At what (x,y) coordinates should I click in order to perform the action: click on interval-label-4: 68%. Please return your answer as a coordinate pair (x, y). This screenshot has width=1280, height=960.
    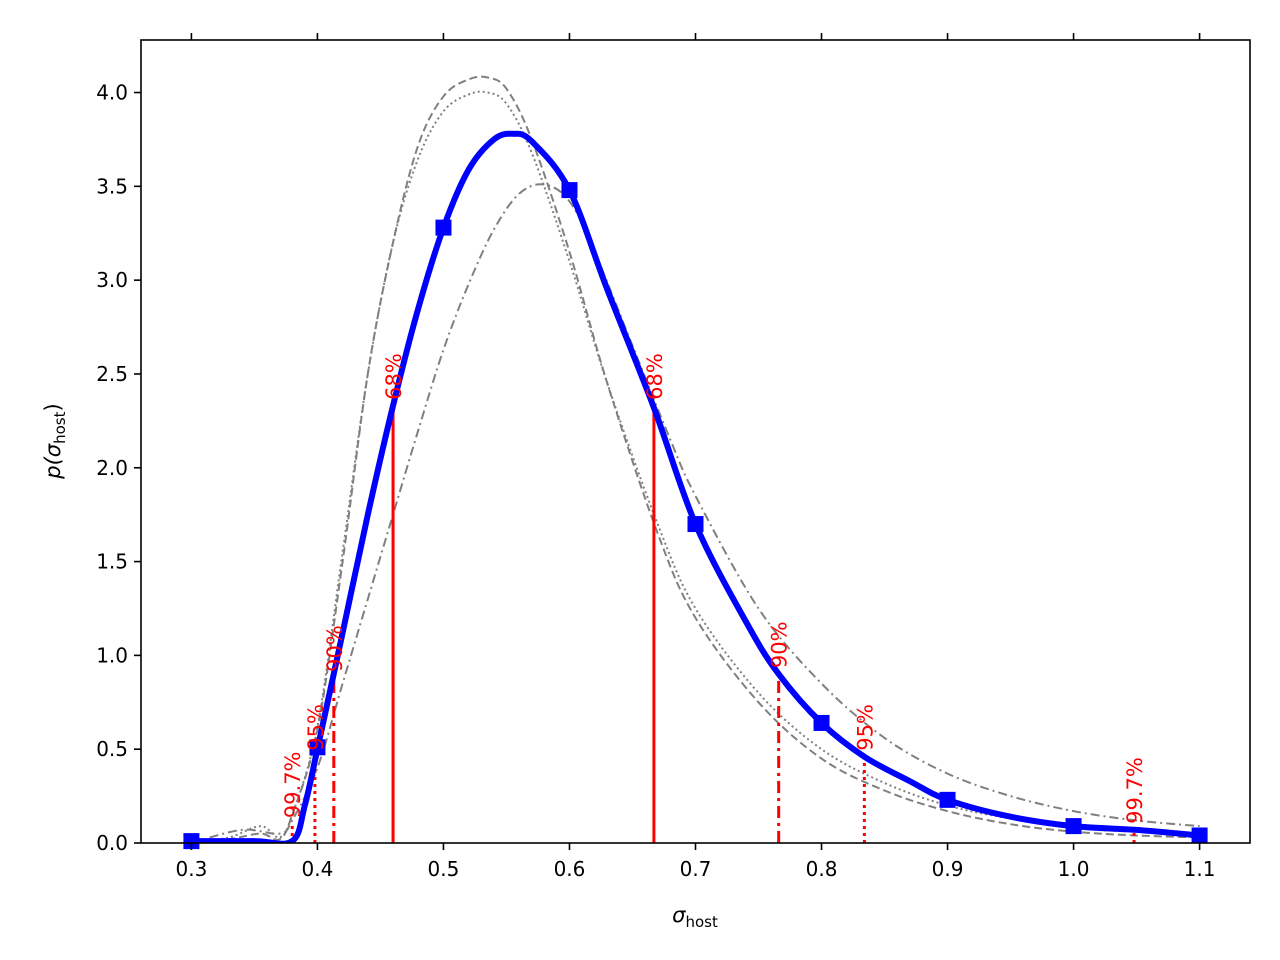
    Looking at the image, I should click on (655, 376).